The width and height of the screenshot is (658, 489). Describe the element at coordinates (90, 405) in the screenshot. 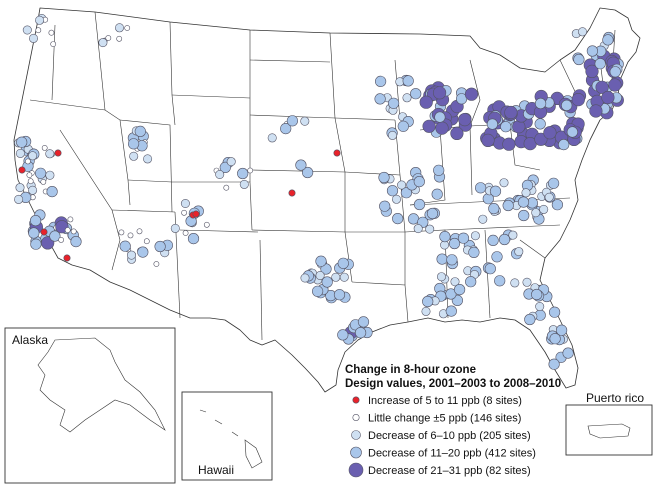

I see `alaska-inset: Alaska` at that location.